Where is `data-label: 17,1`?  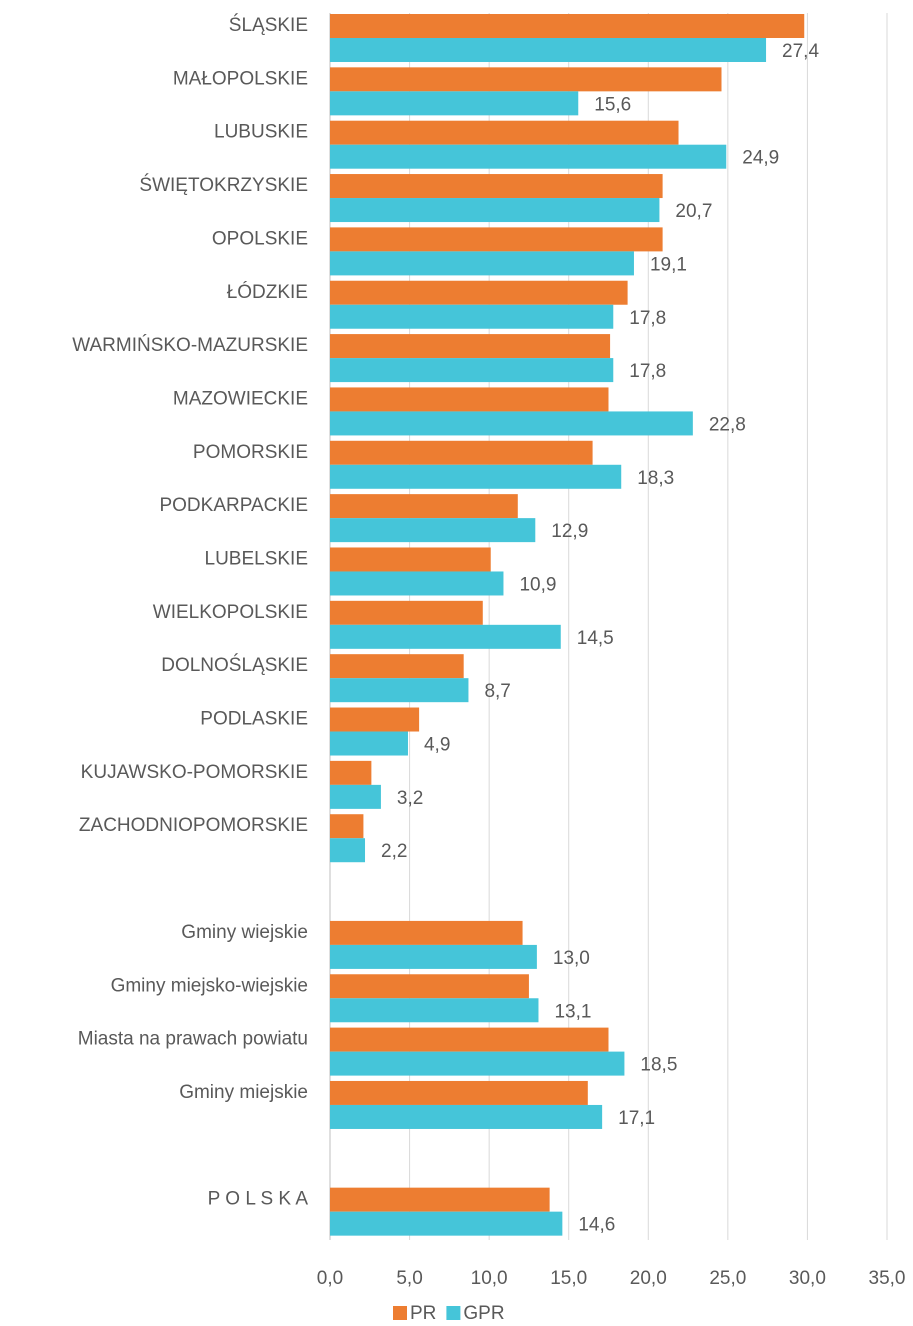 data-label: 17,1 is located at coordinates (636, 1118).